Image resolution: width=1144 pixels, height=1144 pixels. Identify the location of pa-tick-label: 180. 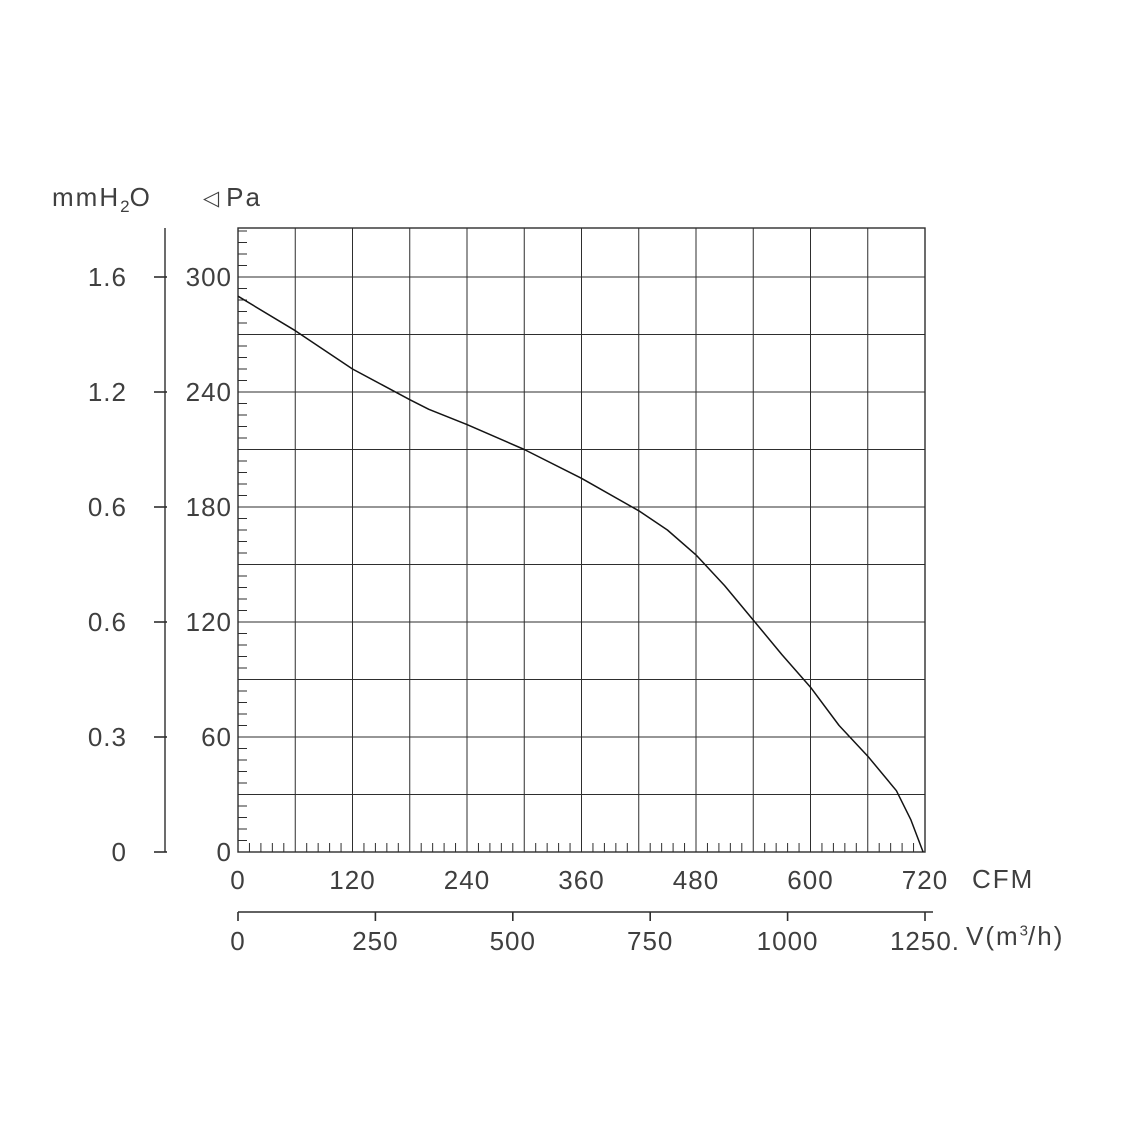
(209, 507).